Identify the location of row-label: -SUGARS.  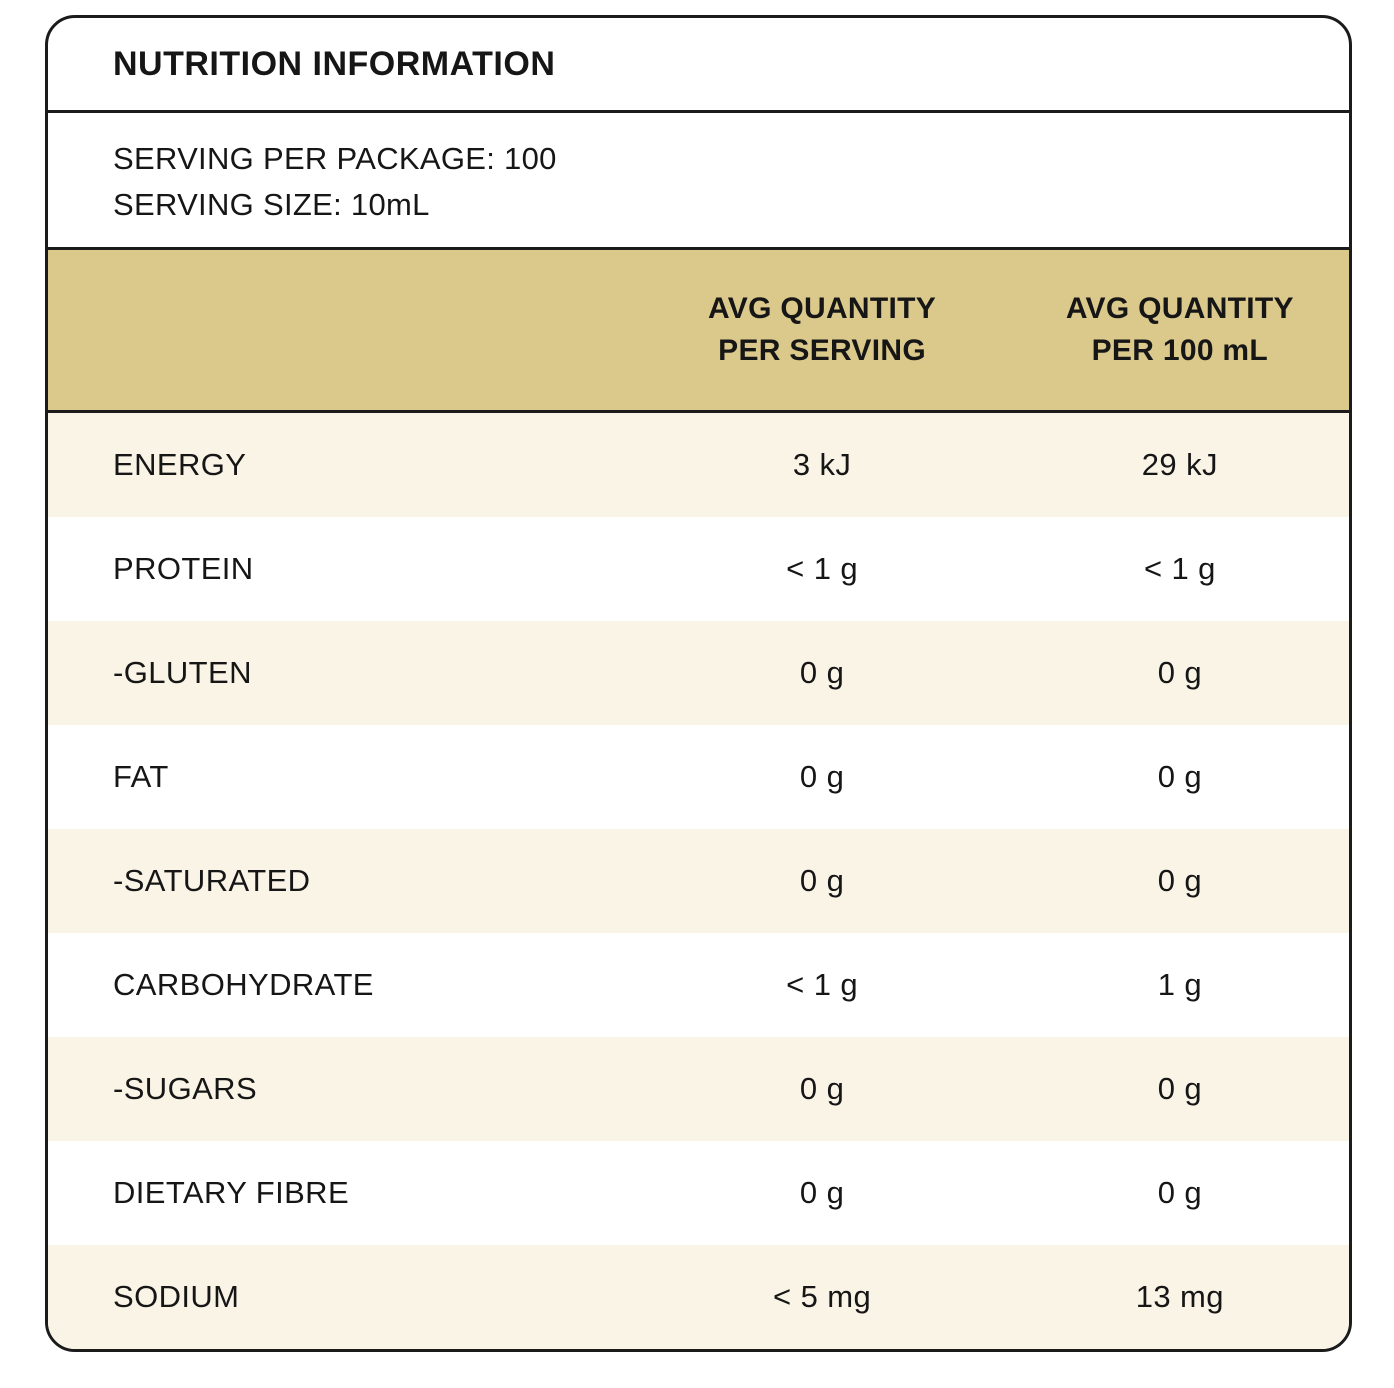
(185, 1088).